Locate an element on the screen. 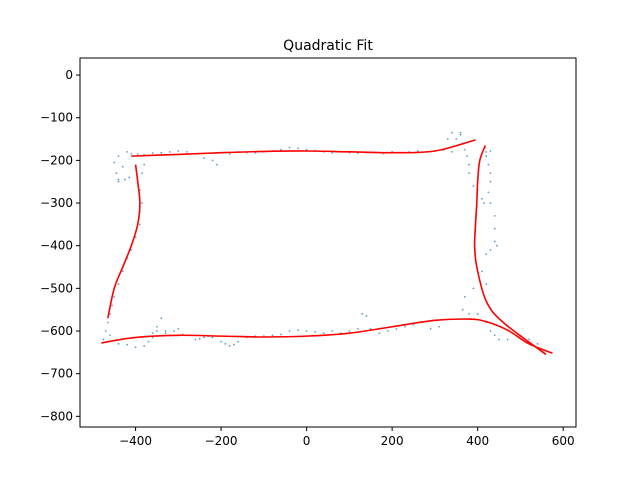 The image size is (640, 480). fit-curve-right is located at coordinates (510, 250).